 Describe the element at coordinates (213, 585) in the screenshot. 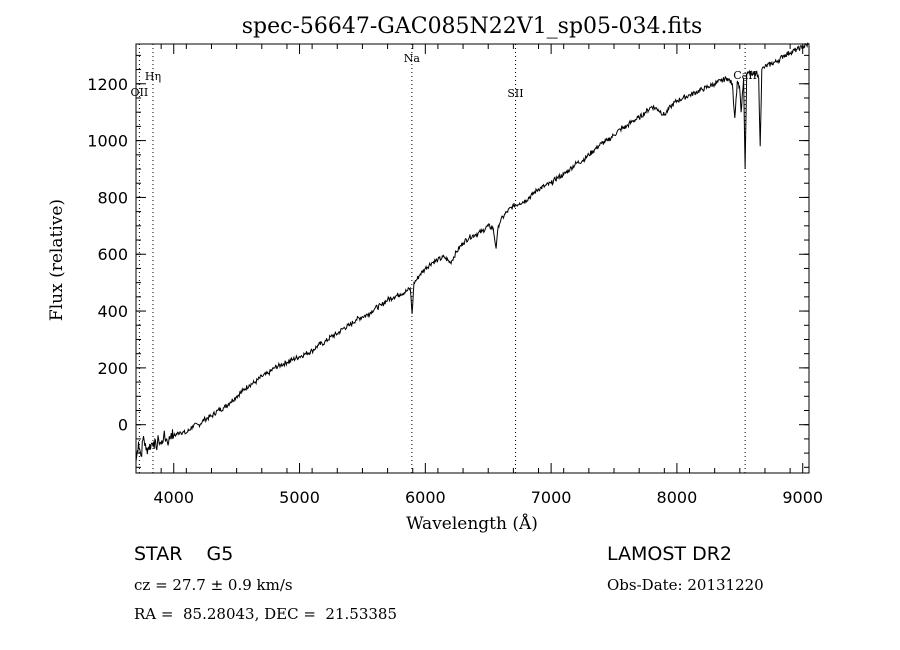

I see `redshift-info: cz = 27.7 ± 0.9 km/s` at that location.